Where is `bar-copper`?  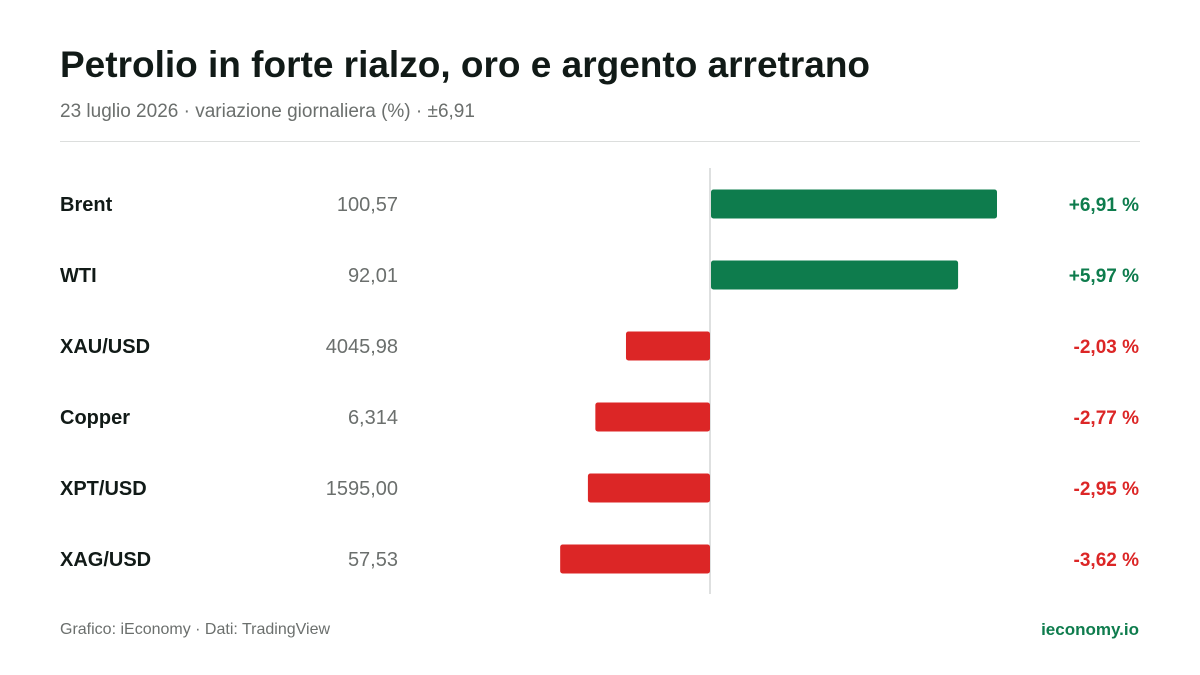 bar-copper is located at coordinates (652, 417).